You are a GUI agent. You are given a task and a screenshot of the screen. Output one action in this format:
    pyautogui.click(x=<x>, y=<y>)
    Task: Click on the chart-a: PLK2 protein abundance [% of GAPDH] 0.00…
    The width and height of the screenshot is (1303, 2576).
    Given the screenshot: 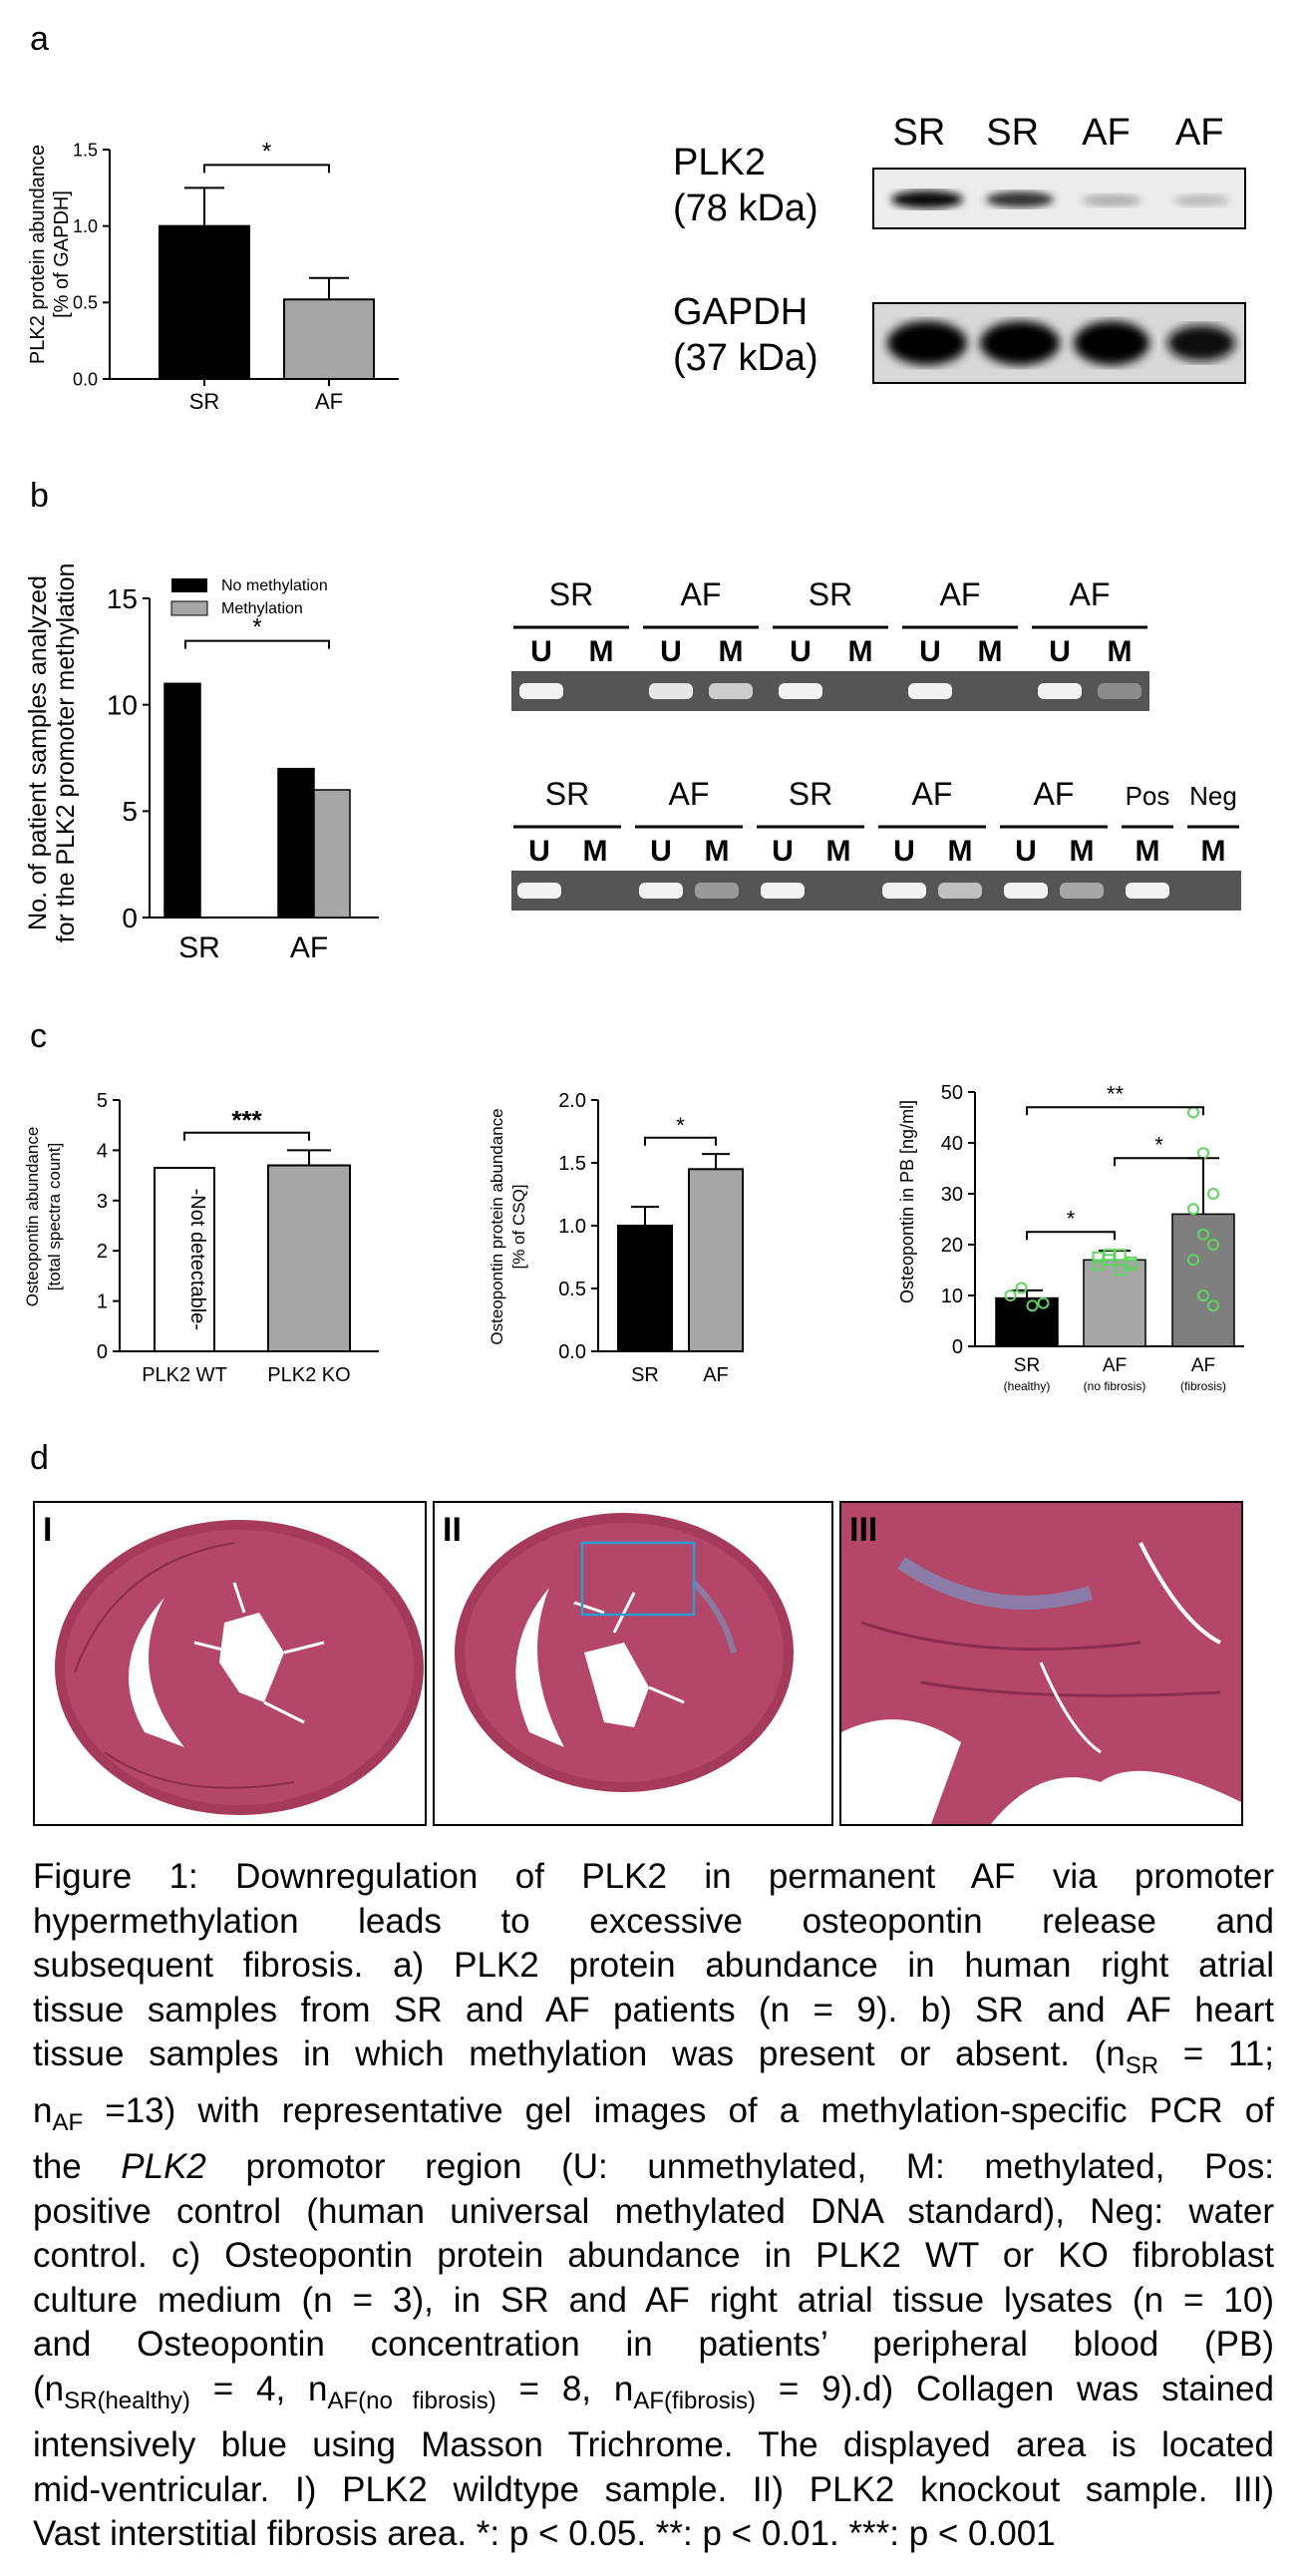 What is the action you would take?
    pyautogui.click(x=213, y=276)
    